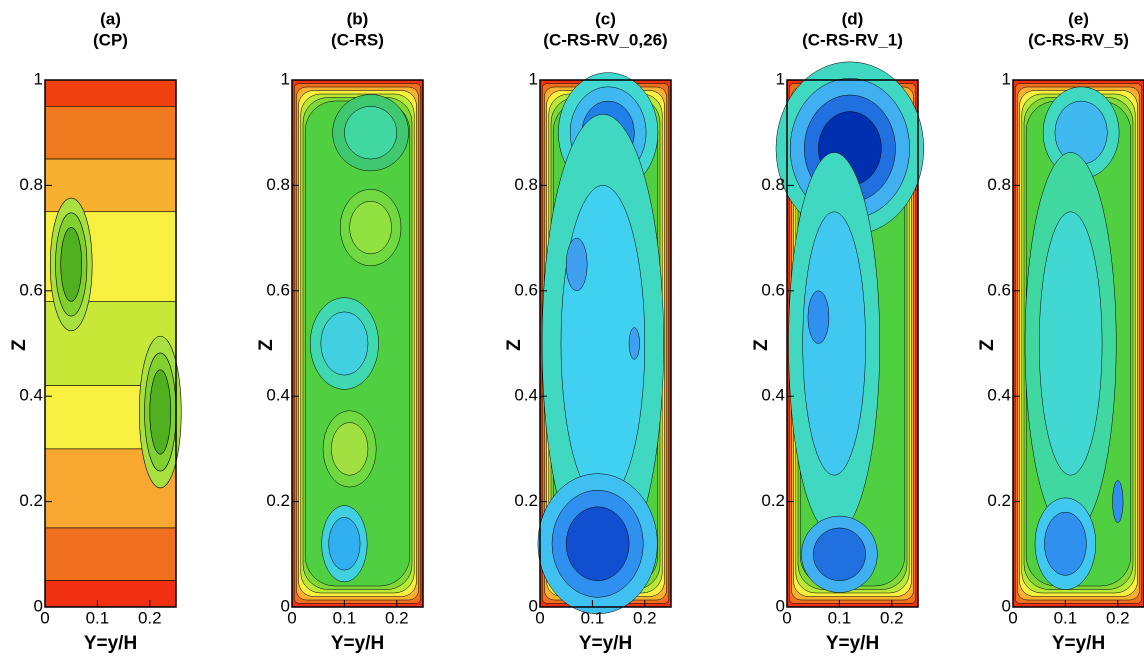  Describe the element at coordinates (852, 39) in the screenshot. I see `panel-subtitle: (C-RS-RV_1)` at that location.